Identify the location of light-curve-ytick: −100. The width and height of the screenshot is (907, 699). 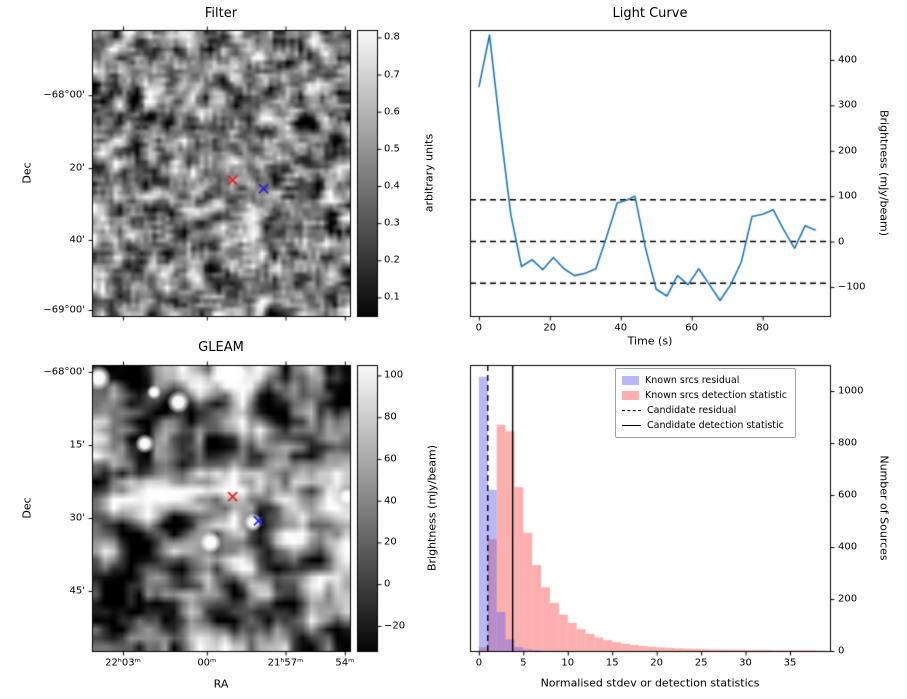
(852, 287).